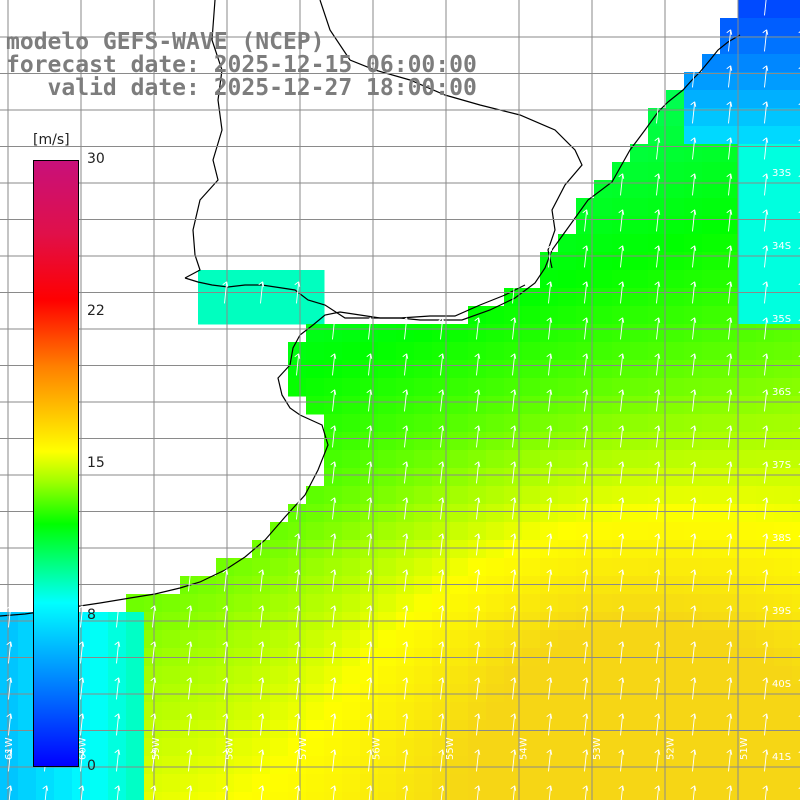  I want to click on uruguay-coast, so click(203, 139).